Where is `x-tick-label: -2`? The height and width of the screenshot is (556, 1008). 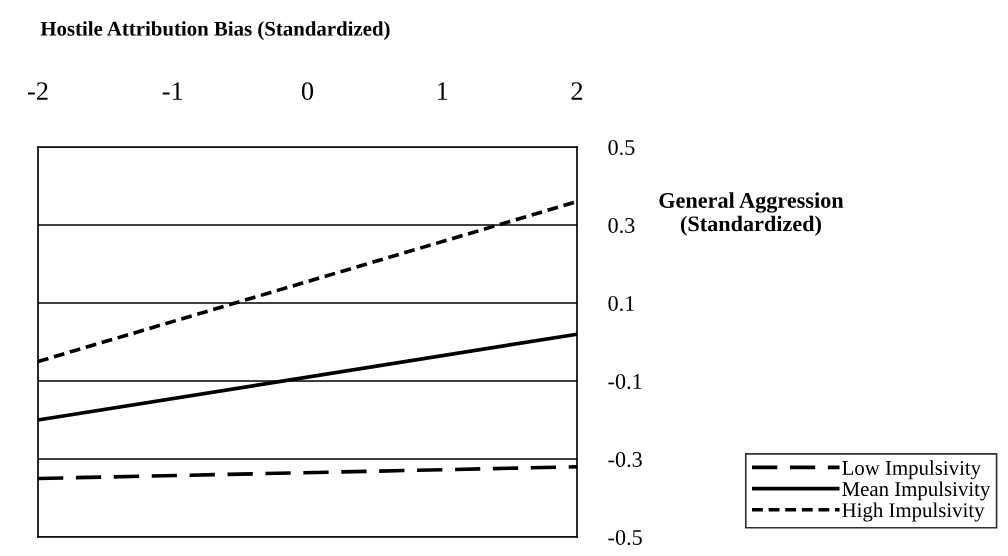 x-tick-label: -2 is located at coordinates (37, 91).